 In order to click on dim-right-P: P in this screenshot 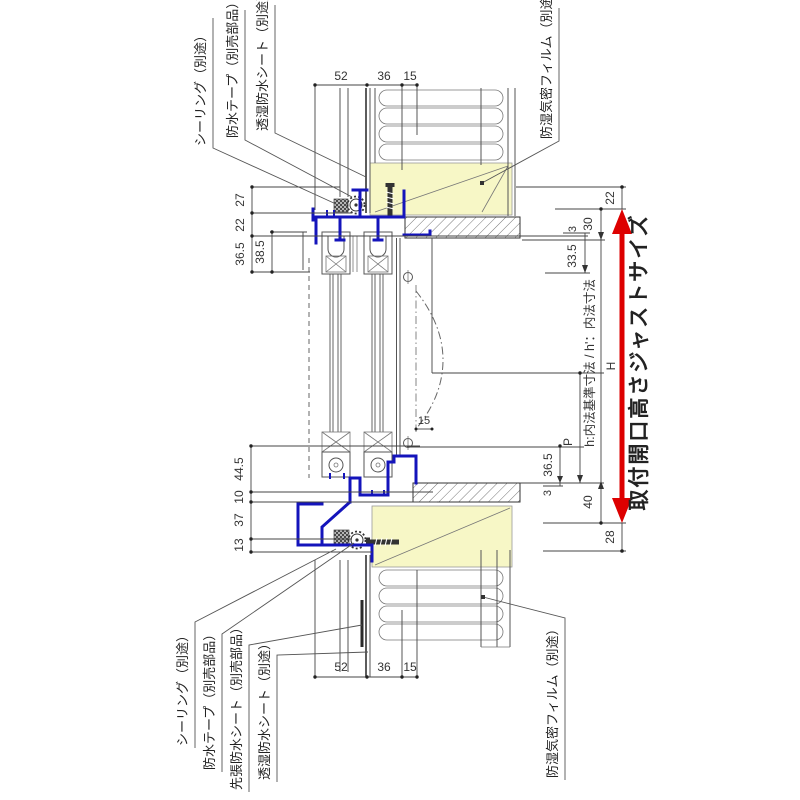, I will do `click(568, 442)`.